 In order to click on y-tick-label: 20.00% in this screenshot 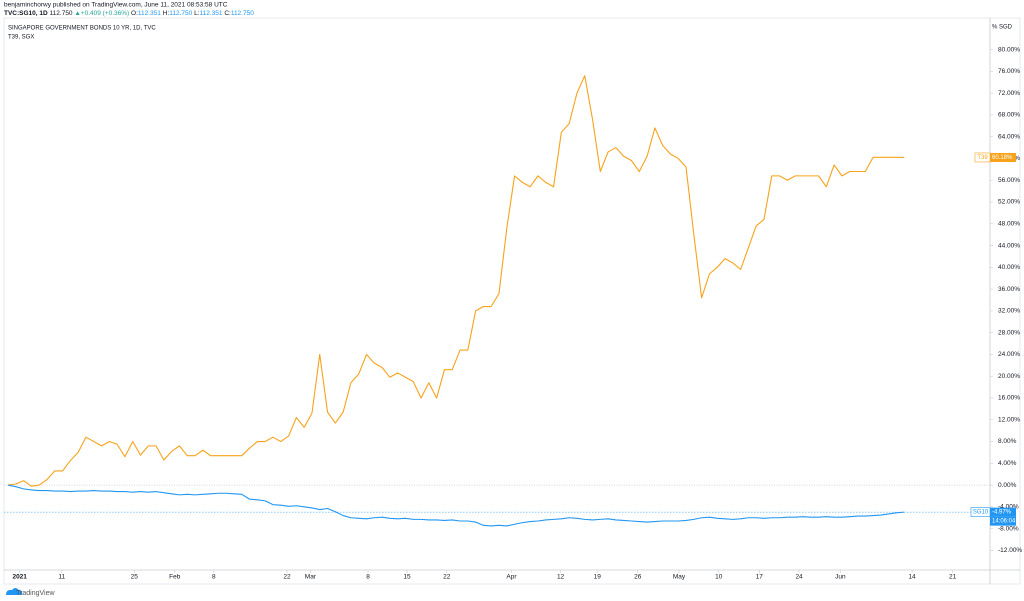, I will do `click(1009, 376)`.